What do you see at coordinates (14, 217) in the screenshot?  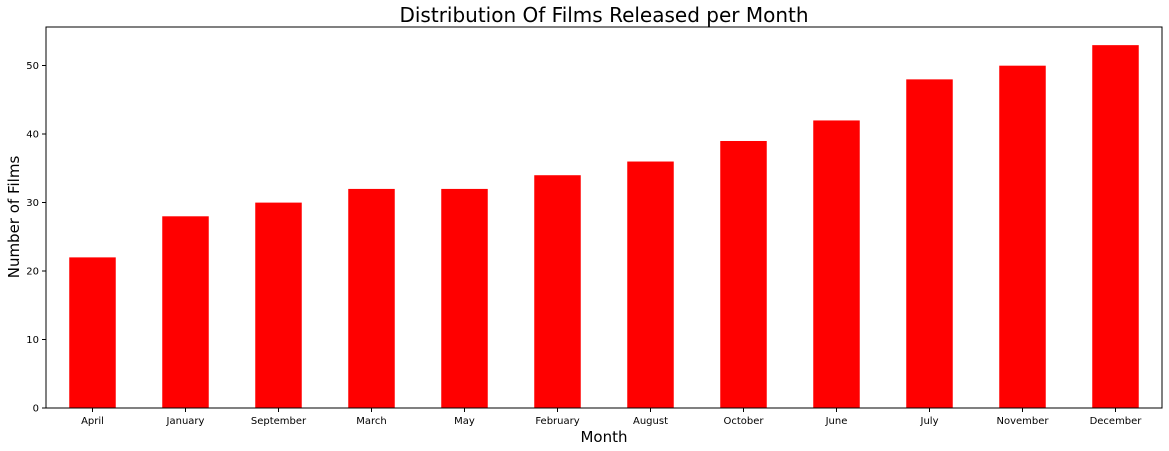 I see `y-axis-title: Number of Films` at bounding box center [14, 217].